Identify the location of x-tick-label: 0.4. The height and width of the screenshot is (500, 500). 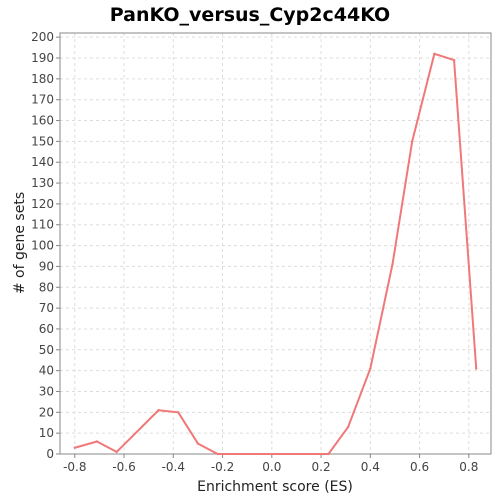
(370, 467).